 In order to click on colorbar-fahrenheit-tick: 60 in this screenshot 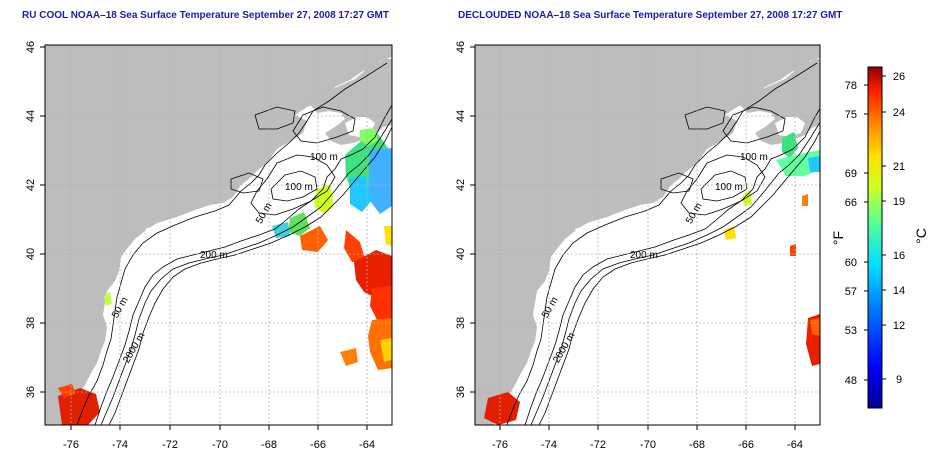, I will do `click(851, 263)`.